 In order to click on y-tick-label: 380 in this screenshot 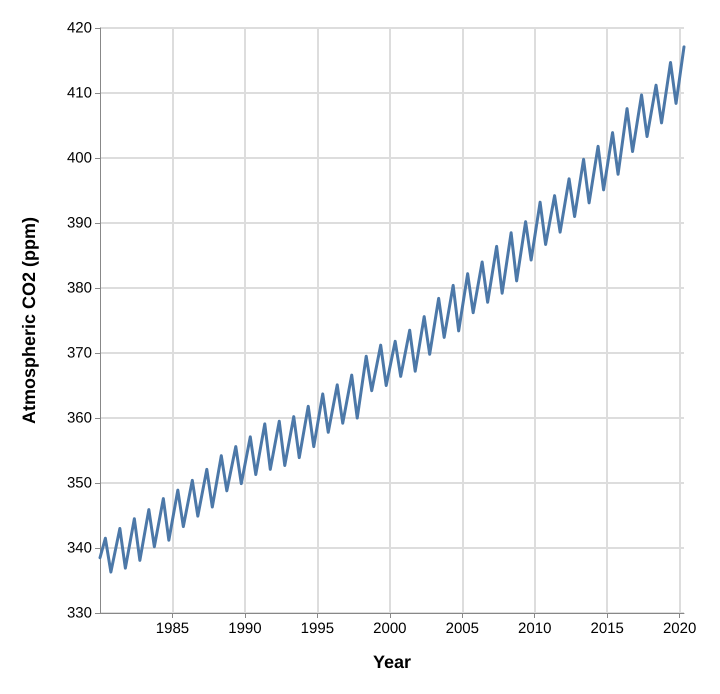, I will do `click(79, 288)`.